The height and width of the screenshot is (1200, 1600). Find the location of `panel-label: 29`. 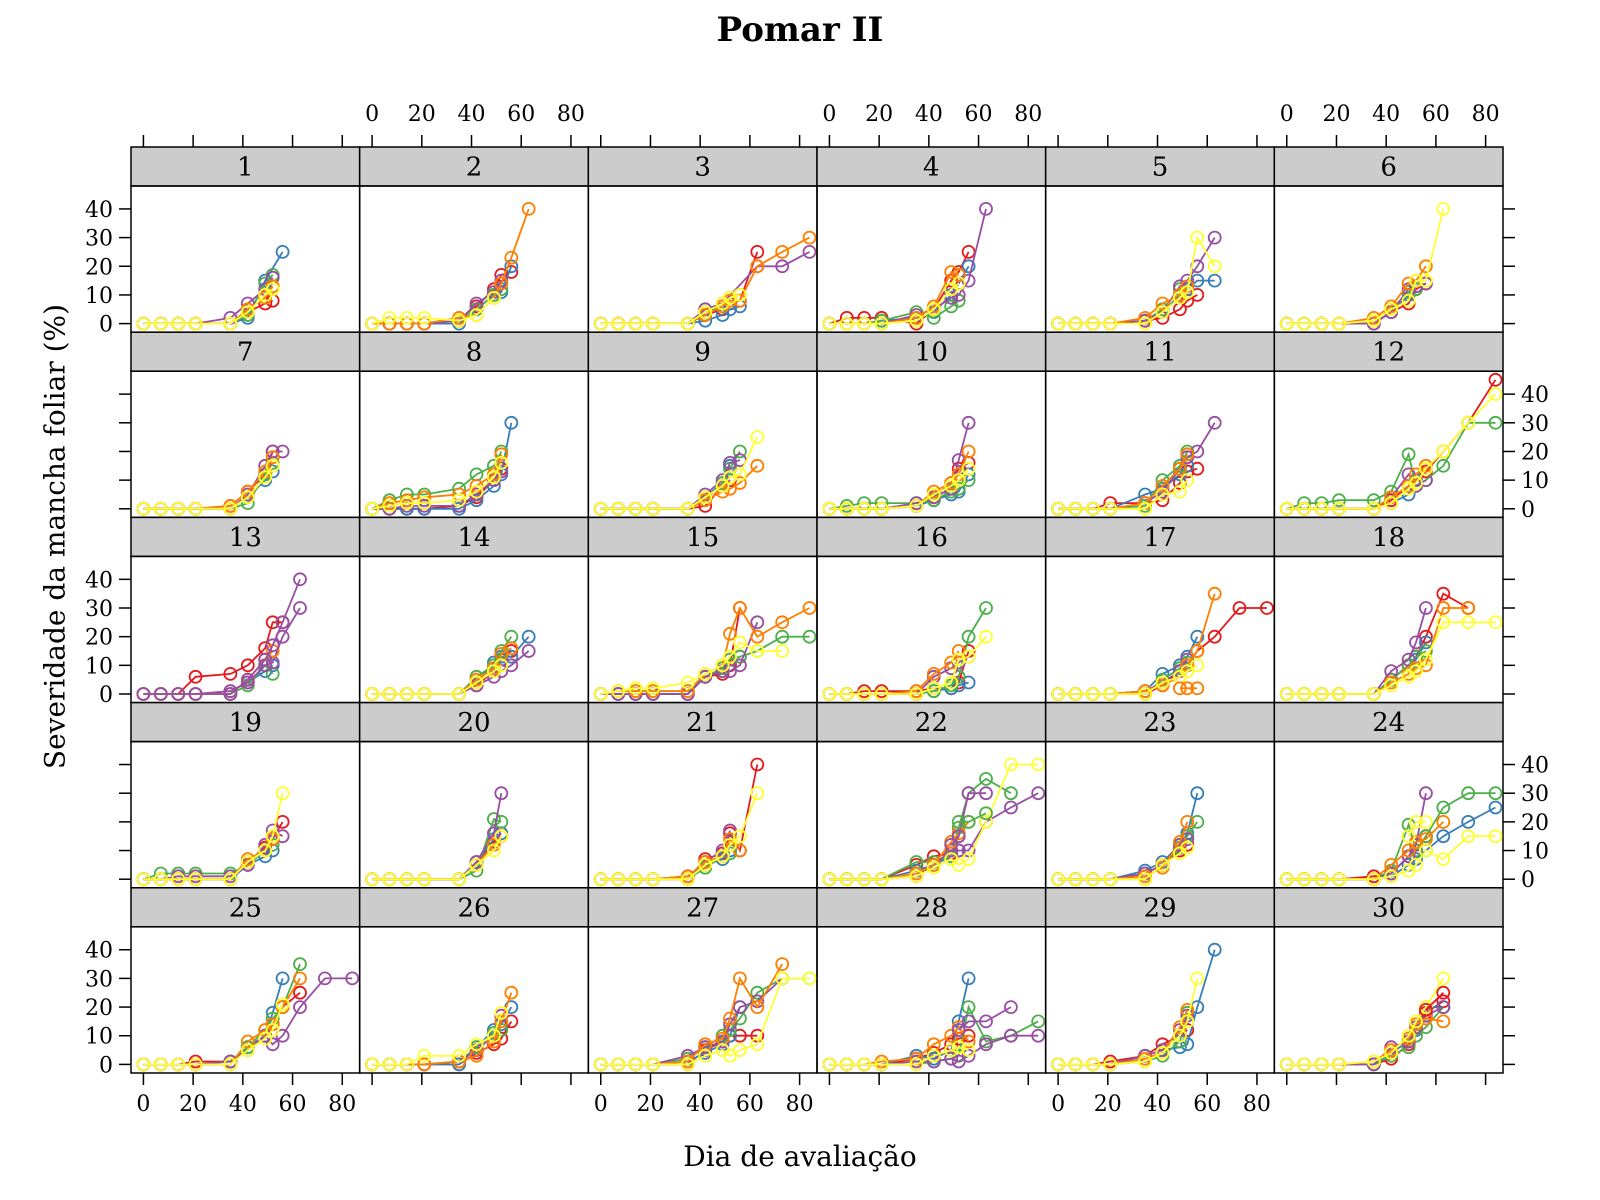

panel-label: 29 is located at coordinates (1159, 908).